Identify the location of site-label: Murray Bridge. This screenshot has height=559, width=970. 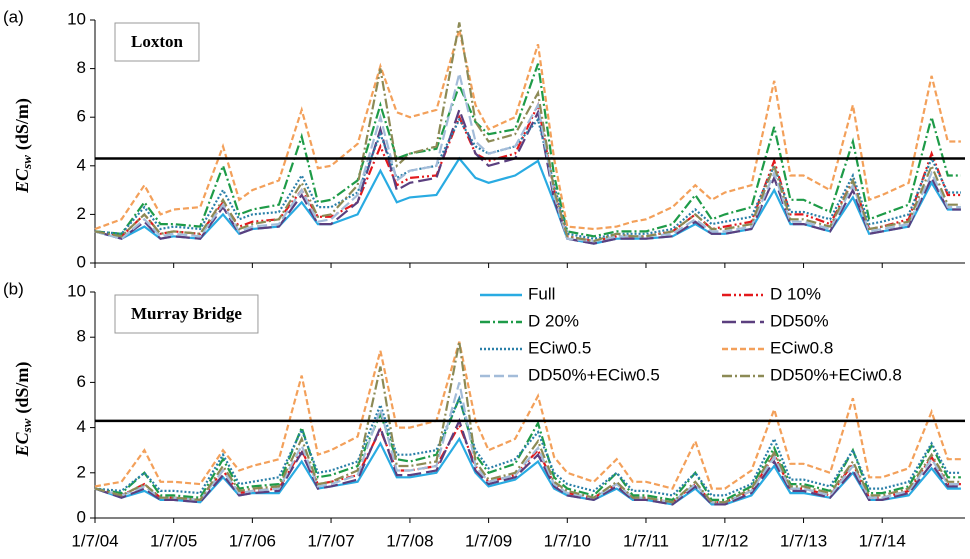
(186, 313).